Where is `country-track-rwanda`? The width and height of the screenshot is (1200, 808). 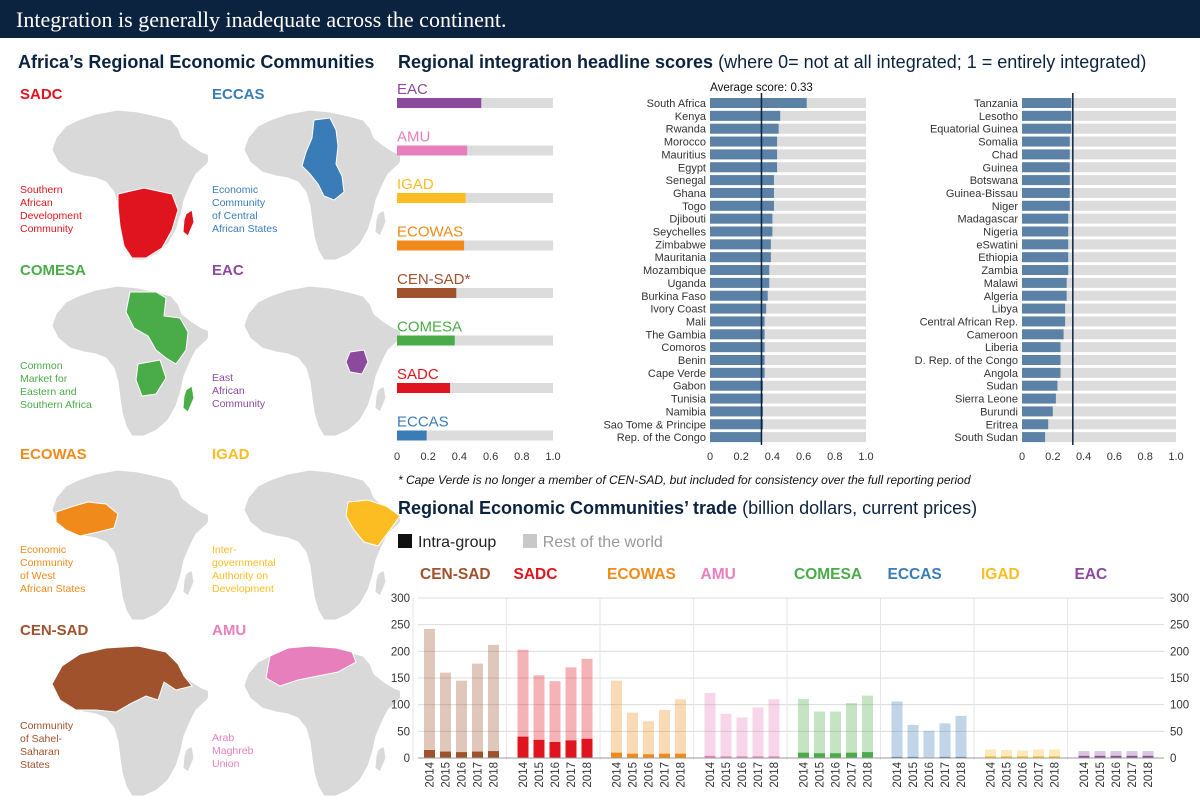
country-track-rwanda is located at coordinates (788, 128).